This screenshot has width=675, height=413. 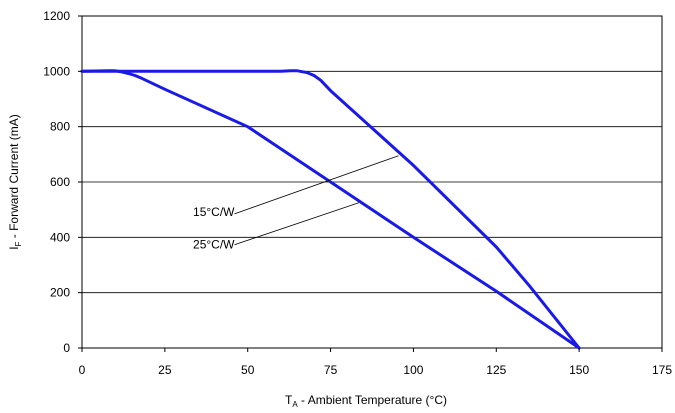 I want to click on x-tick-label: 50, so click(x=248, y=370).